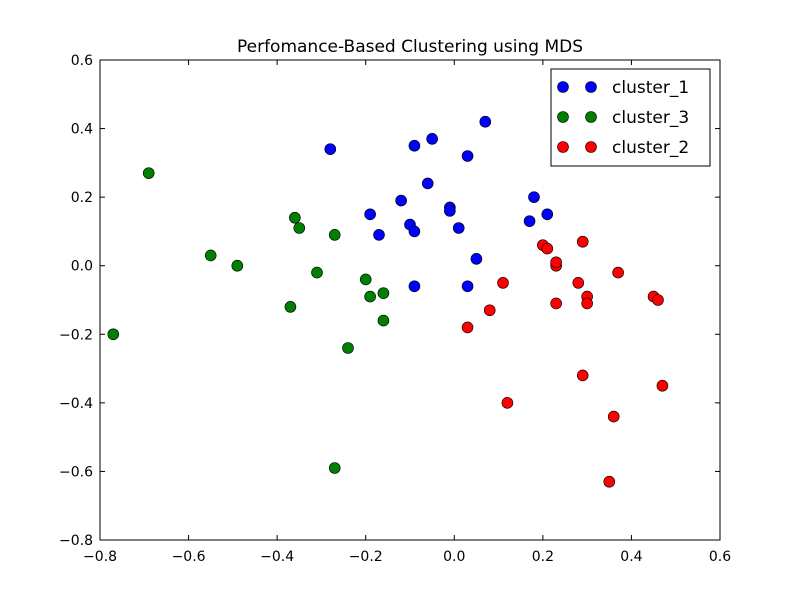 The image size is (800, 600). What do you see at coordinates (76, 472) in the screenshot?
I see `y-tick-label: −0.6` at bounding box center [76, 472].